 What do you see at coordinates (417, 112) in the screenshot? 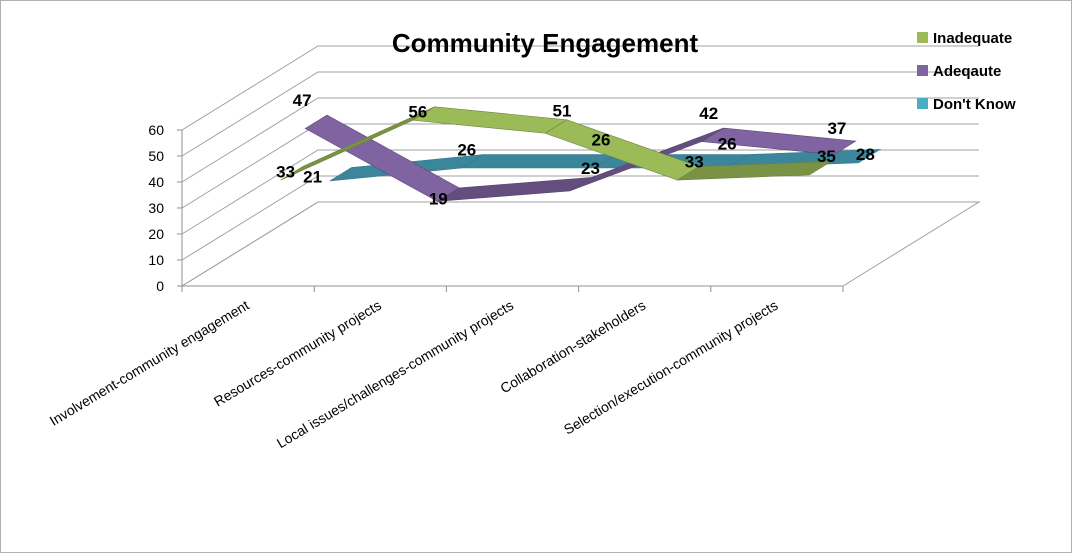
I see `data-label: 56` at bounding box center [417, 112].